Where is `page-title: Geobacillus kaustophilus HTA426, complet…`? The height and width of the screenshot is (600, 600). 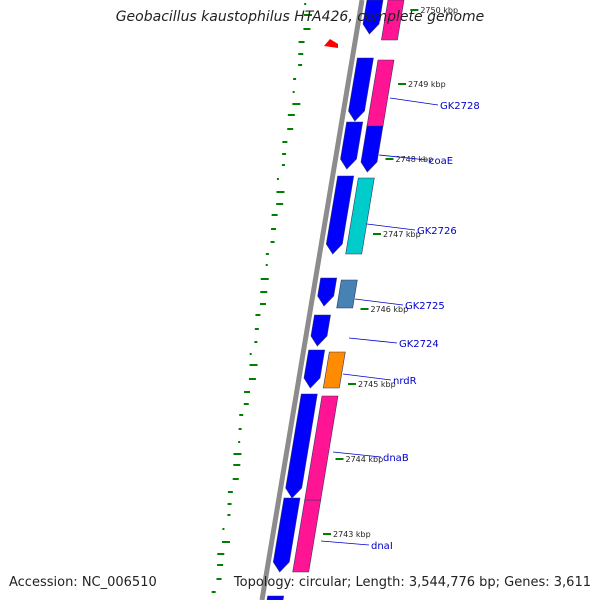 page-title: Geobacillus kaustophilus HTA426, complet… is located at coordinates (300, 17).